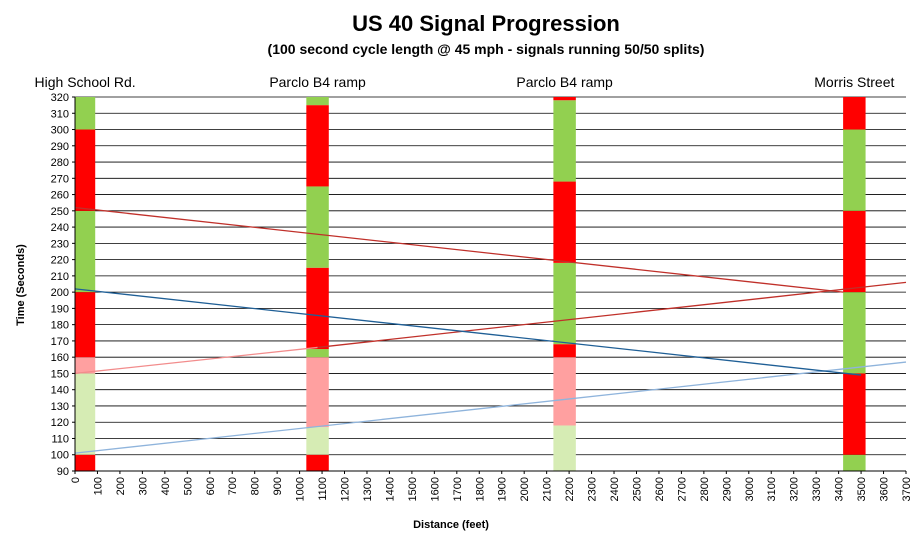 This screenshot has height=542, width=912. What do you see at coordinates (682, 489) in the screenshot?
I see `x-tick-label: 2700` at bounding box center [682, 489].